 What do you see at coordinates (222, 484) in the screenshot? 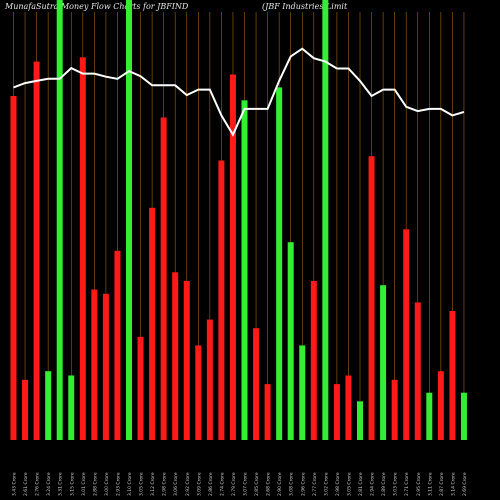
I see `x-tick-label: 2.74 Crore` at bounding box center [222, 484].